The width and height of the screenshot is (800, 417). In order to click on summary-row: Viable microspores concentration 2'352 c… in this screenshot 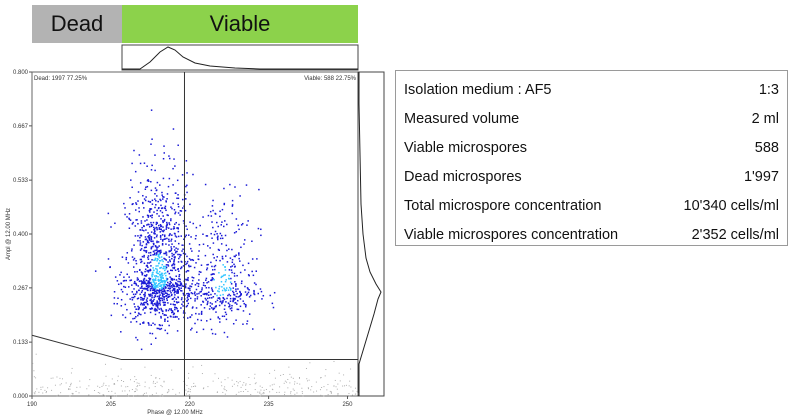, I will do `click(591, 234)`.